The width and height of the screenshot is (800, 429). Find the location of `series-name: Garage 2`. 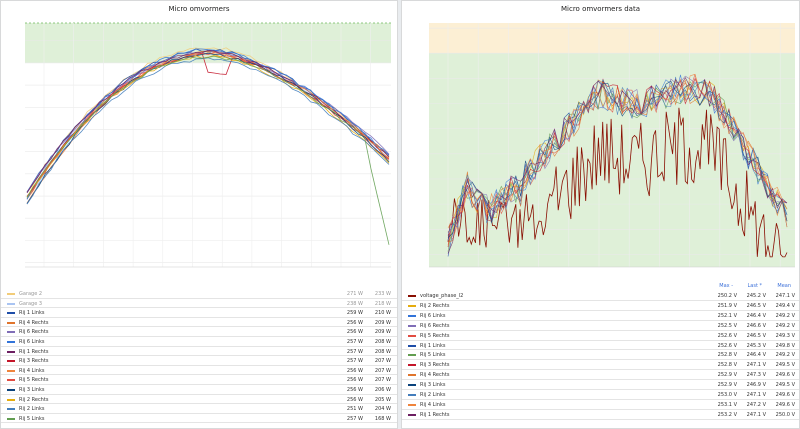

series-name: Garage 2 is located at coordinates (31, 294).